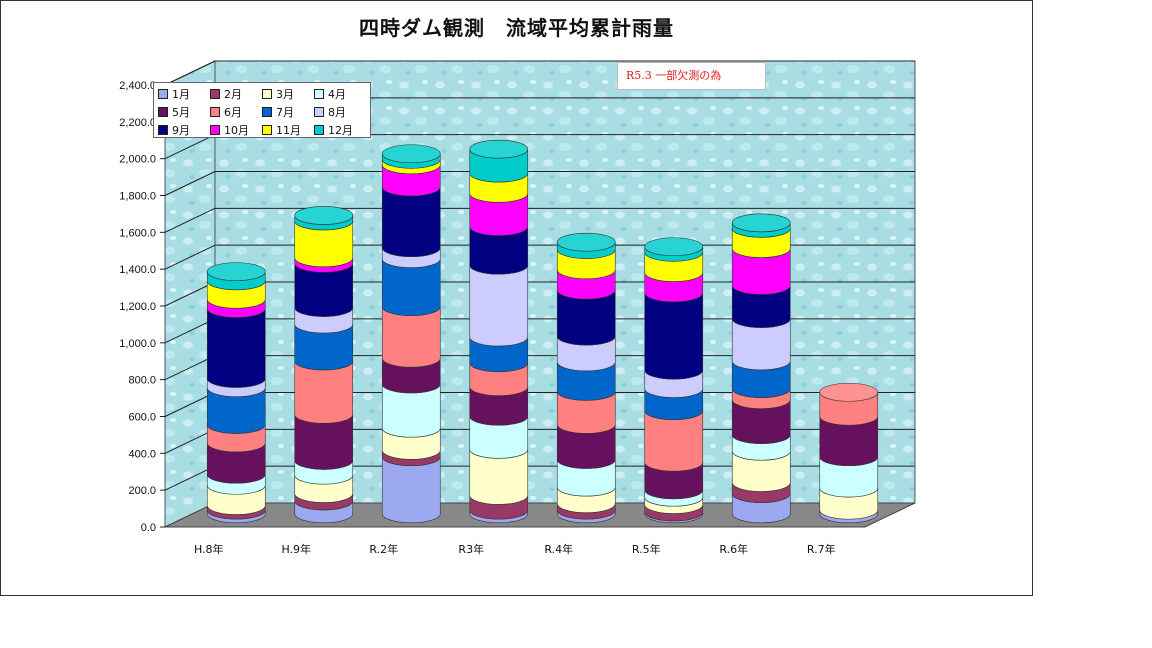 This screenshot has height=648, width=1152. Describe the element at coordinates (296, 549) in the screenshot. I see `x-tick-label: H.9年` at that location.